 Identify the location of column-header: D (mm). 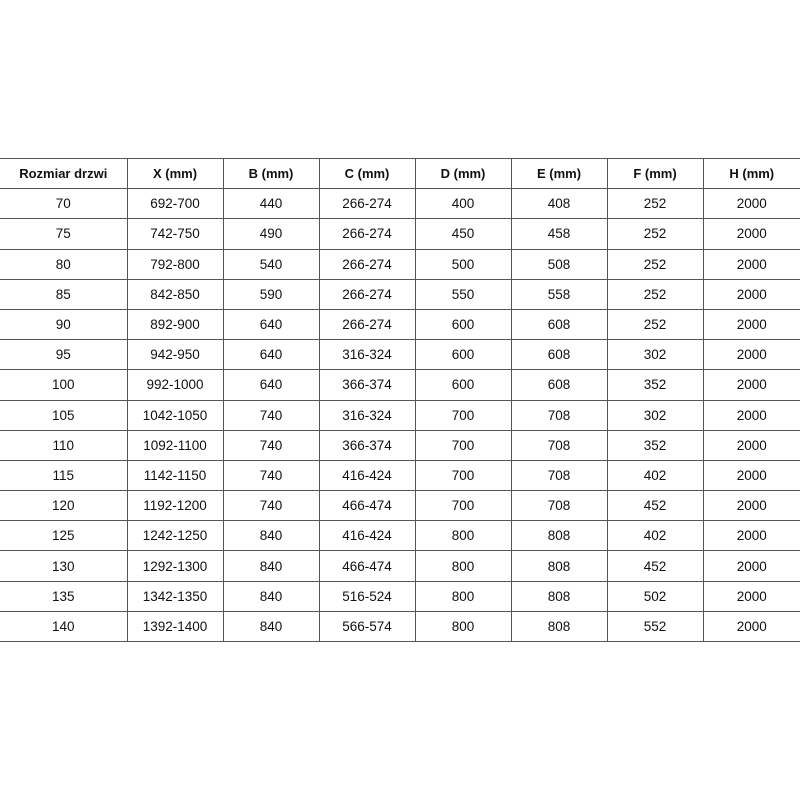
(463, 173).